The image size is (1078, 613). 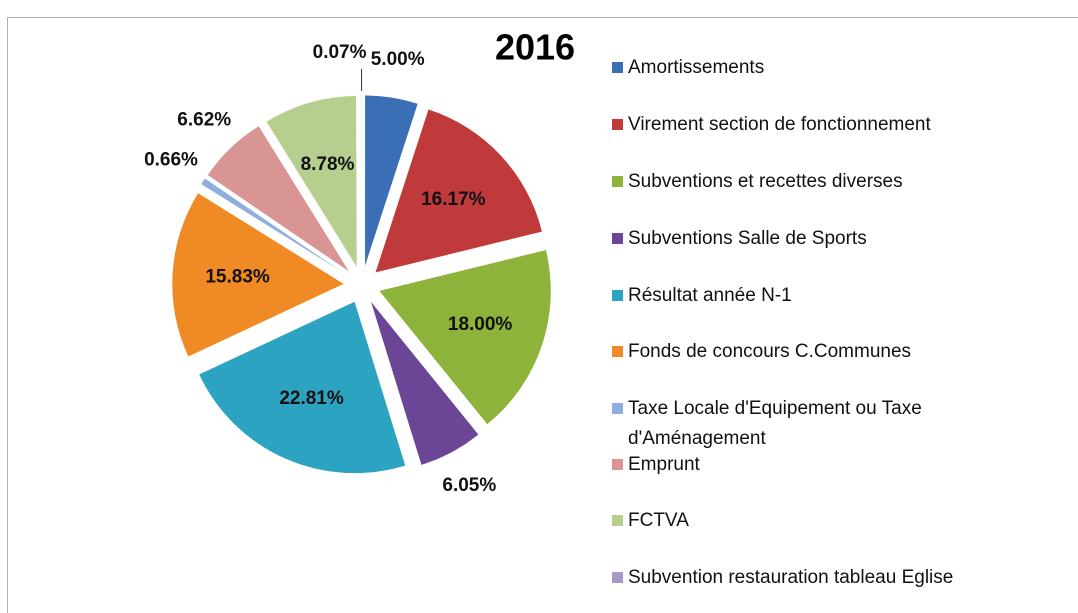 I want to click on data-label: 5.00%, so click(x=398, y=59).